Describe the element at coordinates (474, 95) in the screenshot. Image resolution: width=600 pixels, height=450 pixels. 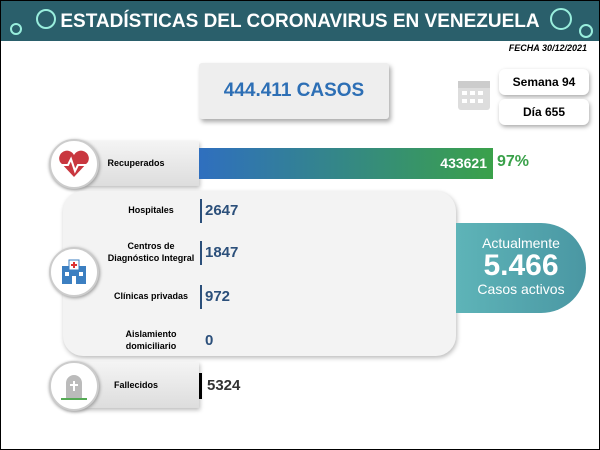
I see `calendar-icon` at that location.